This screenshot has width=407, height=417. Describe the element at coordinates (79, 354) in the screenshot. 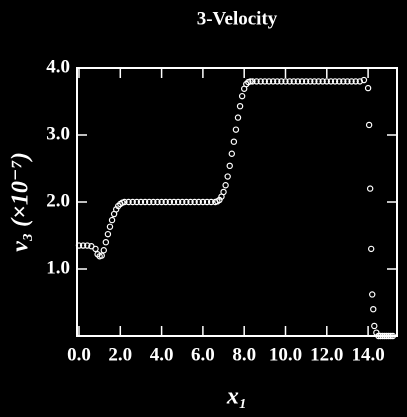

I see `x-tick-label: 0.0` at that location.